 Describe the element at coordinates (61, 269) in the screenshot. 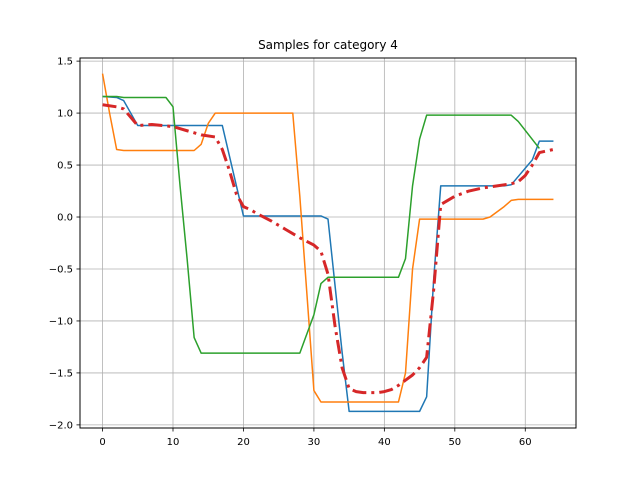

I see `y-tick-label: −0.5` at that location.